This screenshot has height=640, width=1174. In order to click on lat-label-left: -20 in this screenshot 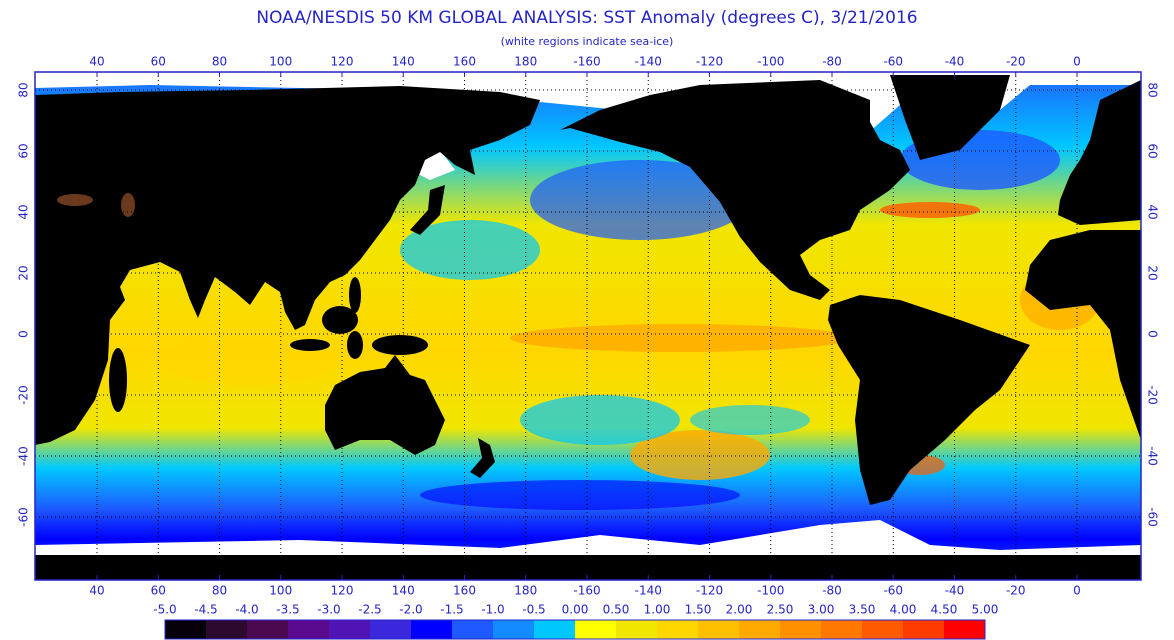, I will do `click(24, 395)`.